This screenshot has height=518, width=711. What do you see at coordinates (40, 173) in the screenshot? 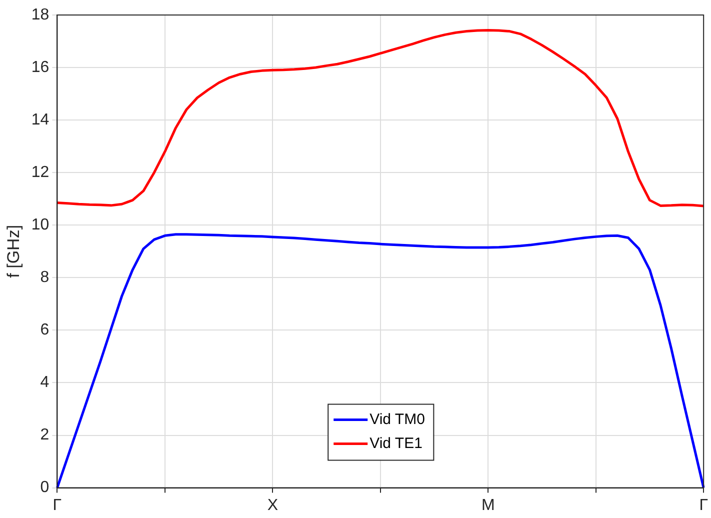
I see `y-tick-label: 12` at bounding box center [40, 173].